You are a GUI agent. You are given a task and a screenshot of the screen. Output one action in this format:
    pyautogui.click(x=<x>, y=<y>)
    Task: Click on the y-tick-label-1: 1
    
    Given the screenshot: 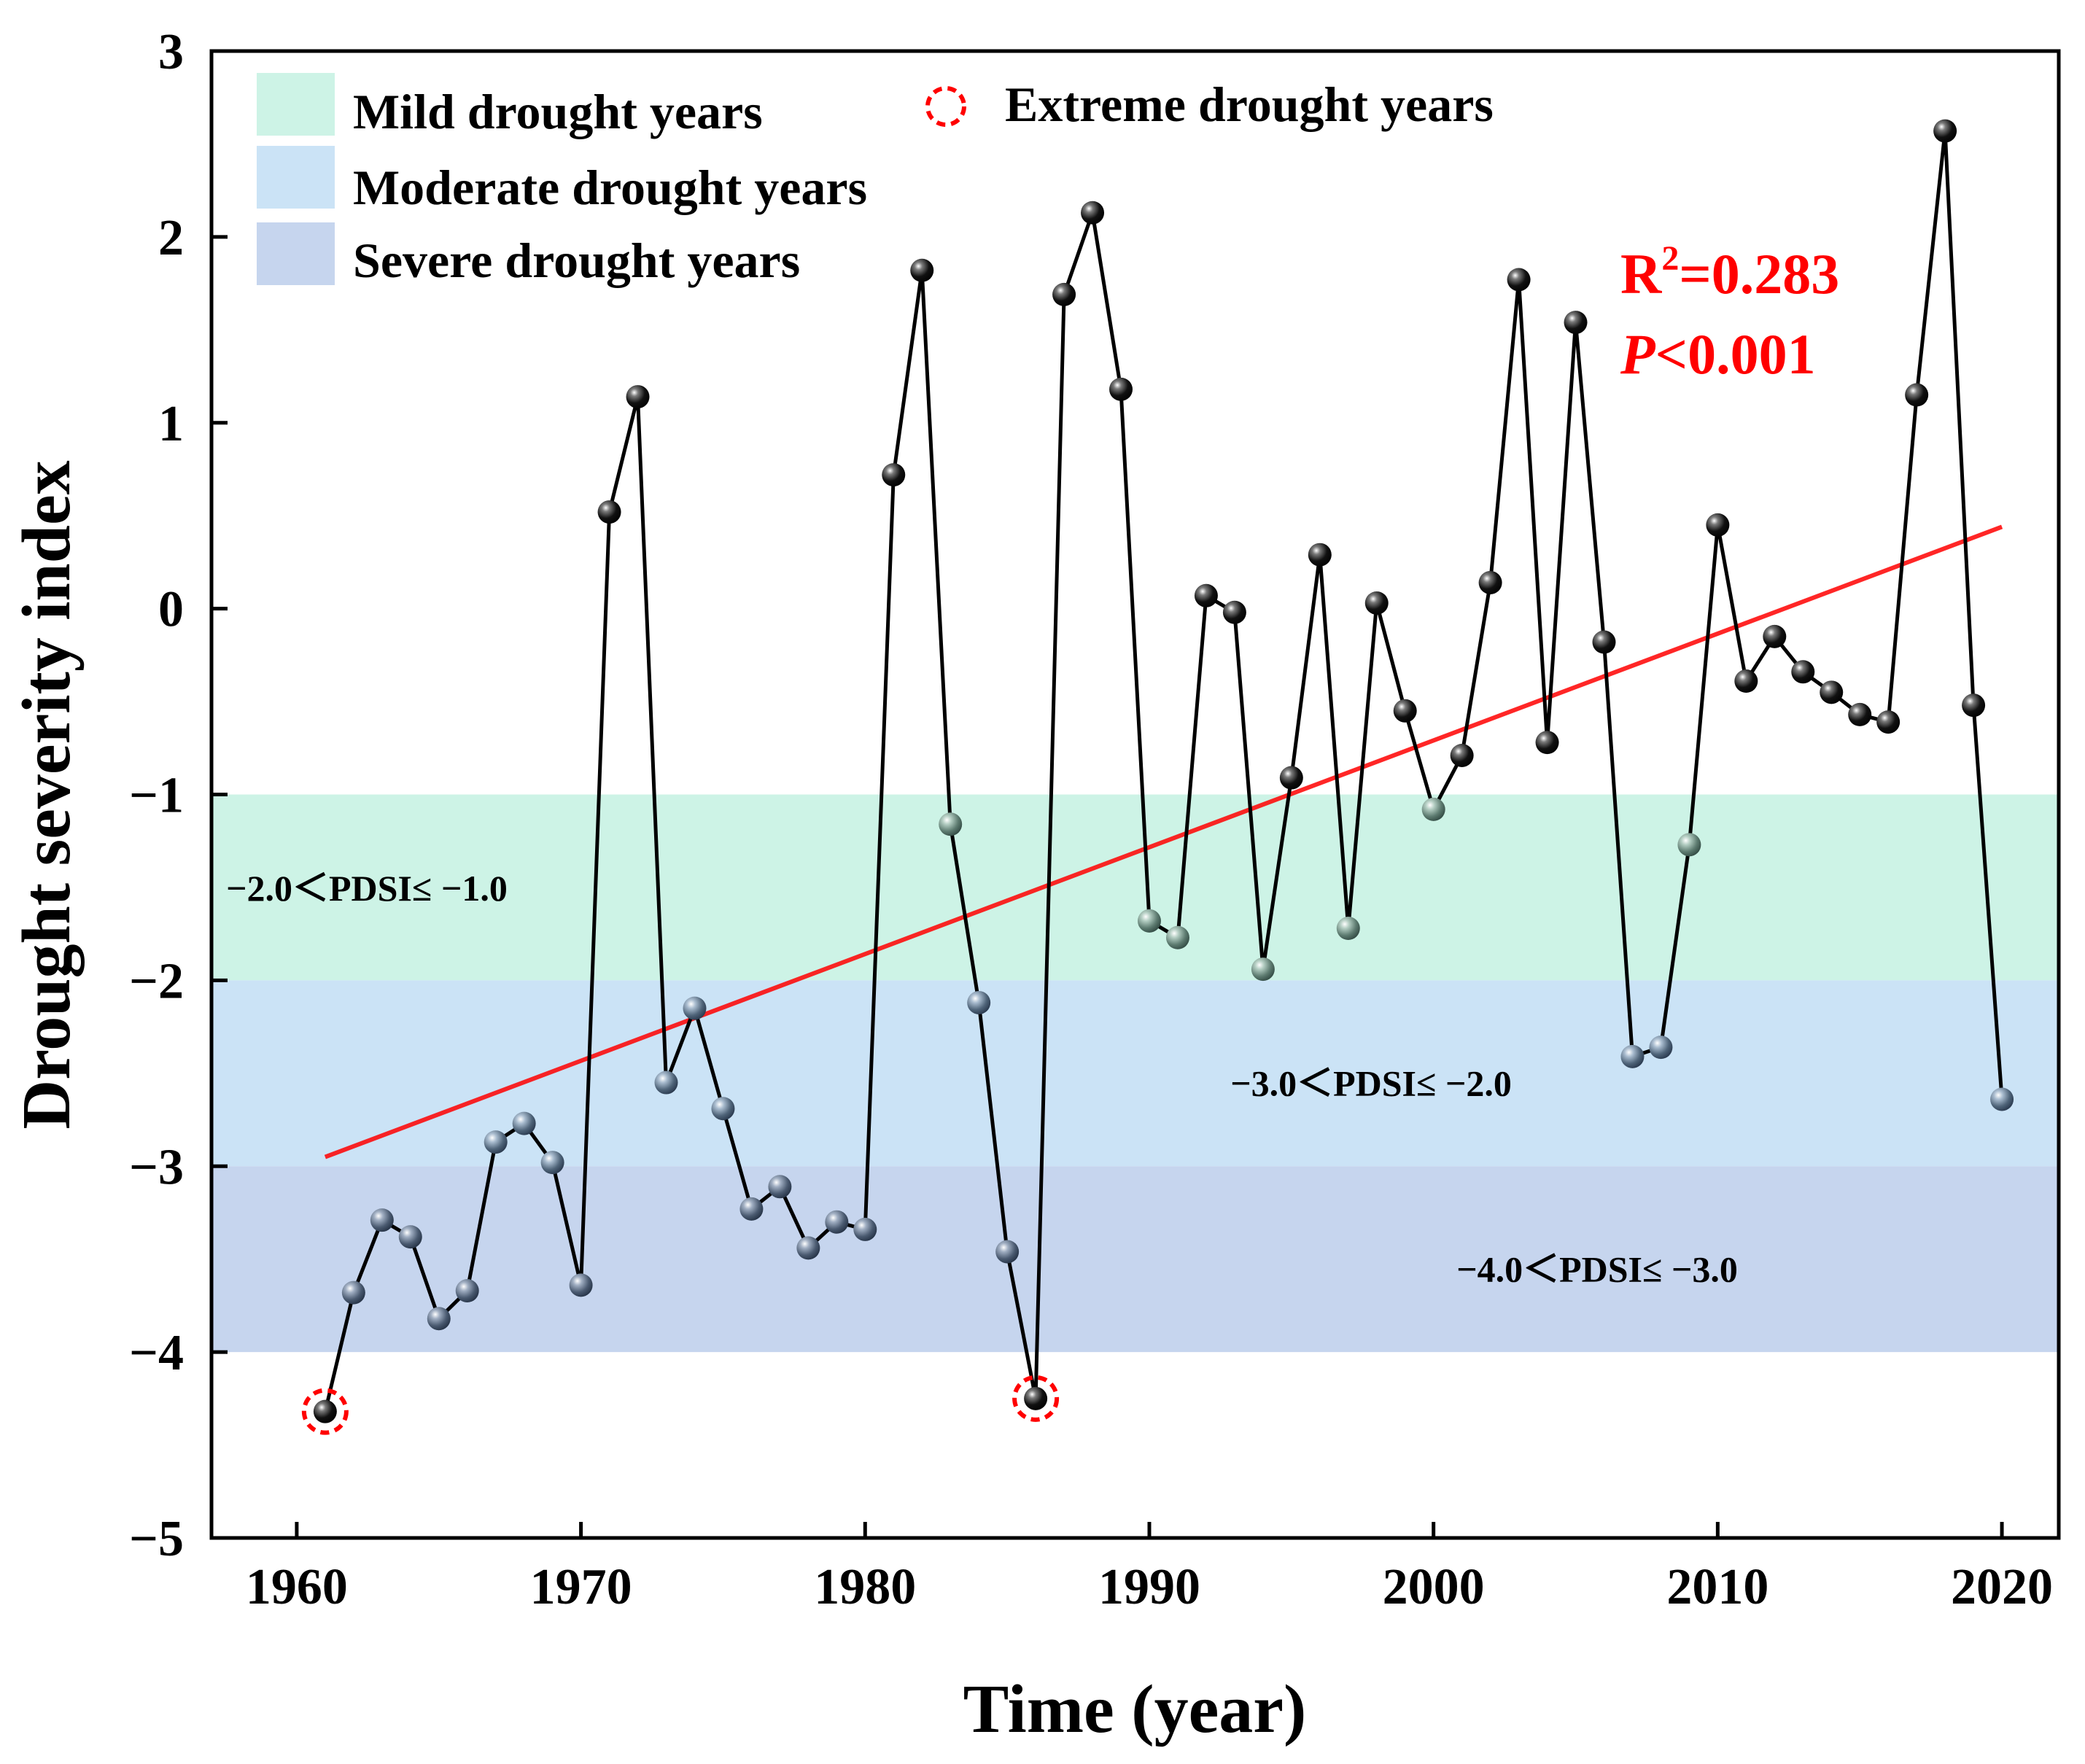 What is the action you would take?
    pyautogui.click(x=171, y=424)
    